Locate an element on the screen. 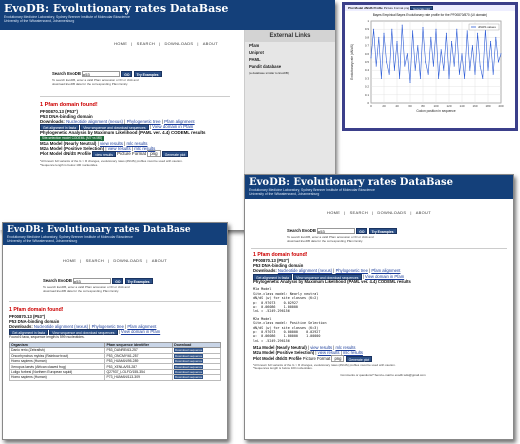 Image resolution: width=520 pixels, height=444 pixels. m2-line: p: 0.97073 0.00000 0.02927 is located at coordinates (287, 332).